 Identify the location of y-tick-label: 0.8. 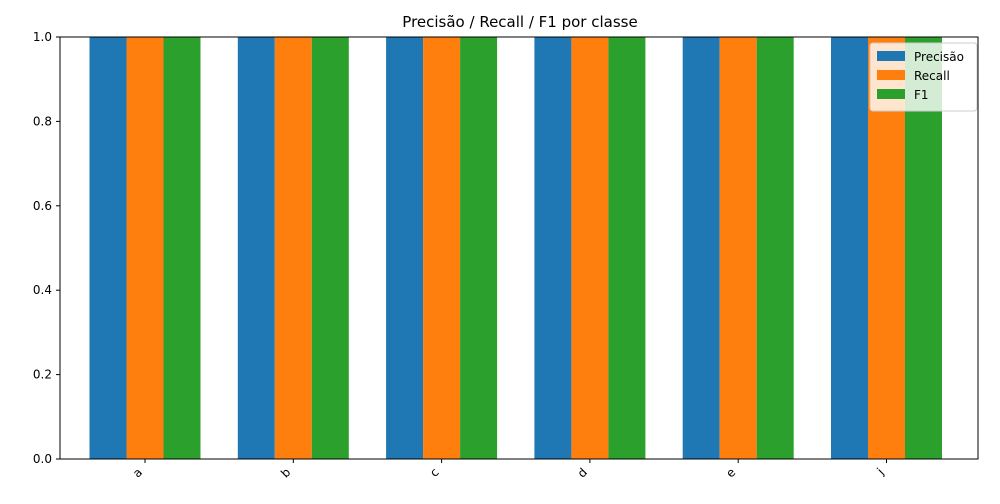
(42, 121).